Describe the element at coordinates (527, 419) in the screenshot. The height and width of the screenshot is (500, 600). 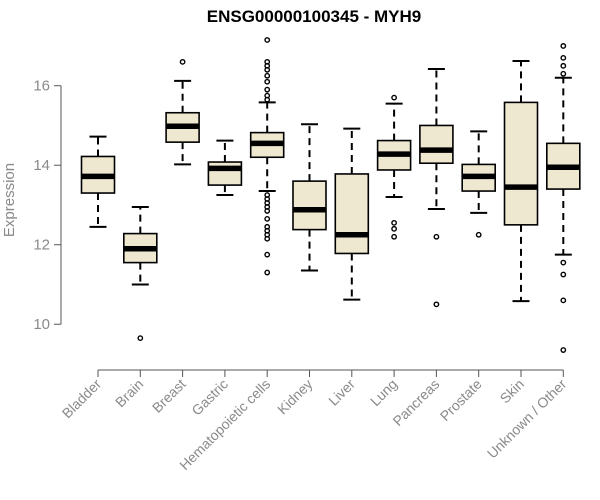
I see `x-tick-label: Unknown / Other` at that location.